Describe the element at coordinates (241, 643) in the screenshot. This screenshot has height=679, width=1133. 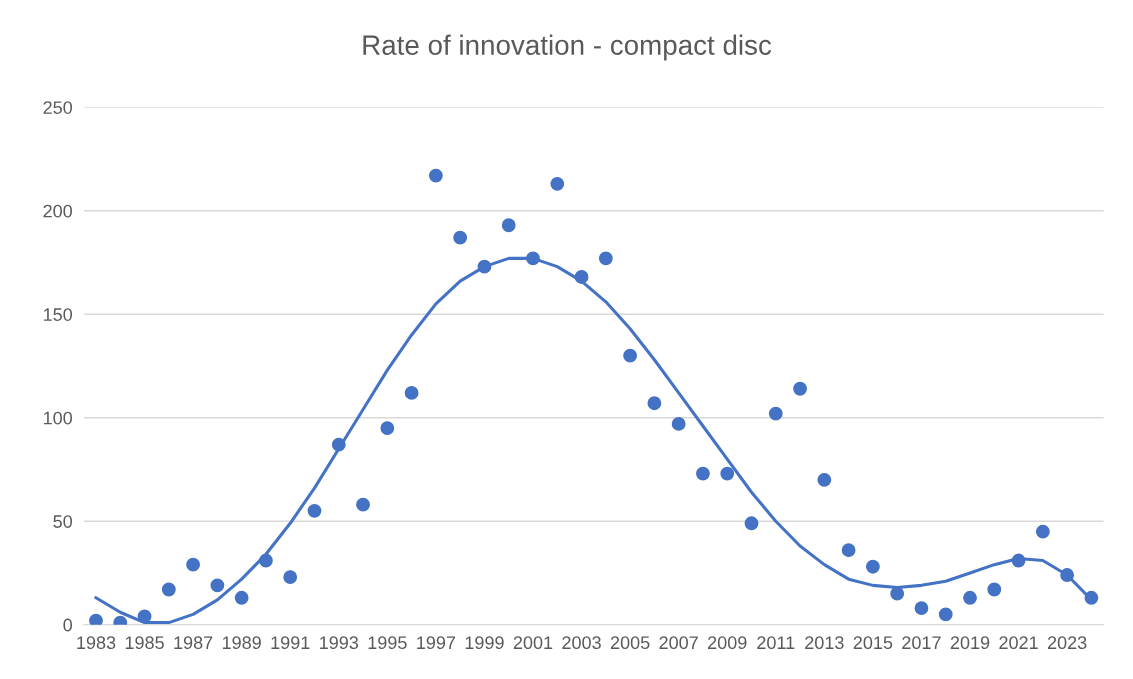
I see `x-tick-label: 1989` at that location.